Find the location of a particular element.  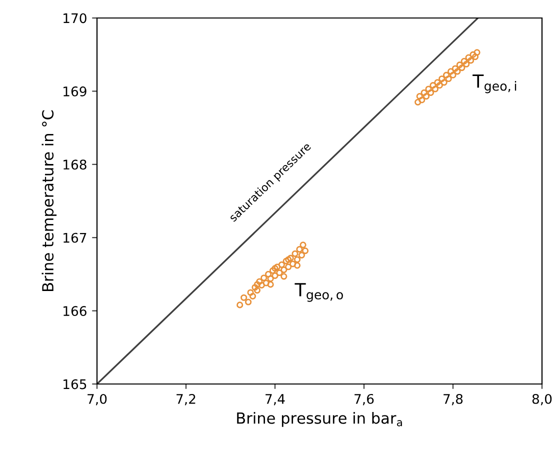

y-tick-label: 169 is located at coordinates (75, 91).